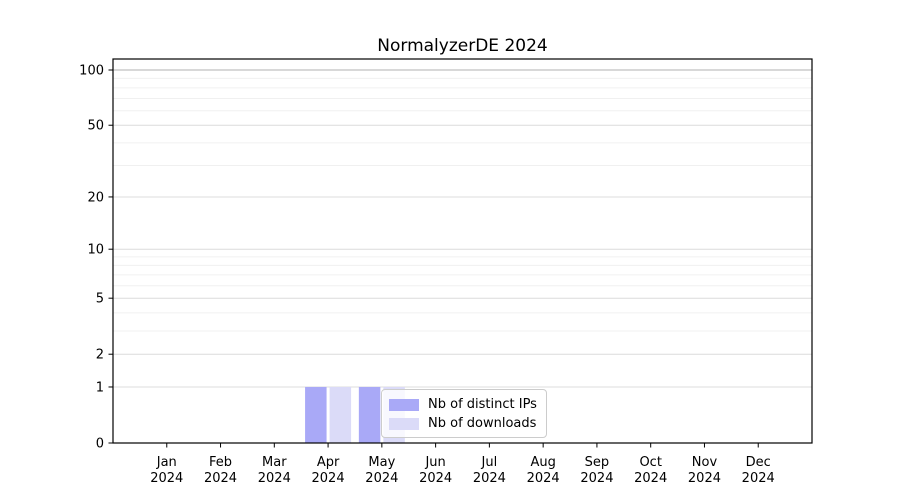 Image resolution: width=900 pixels, height=500 pixels. I want to click on legend-label-distinct-ips: Nb of distinct IPs, so click(482, 404).